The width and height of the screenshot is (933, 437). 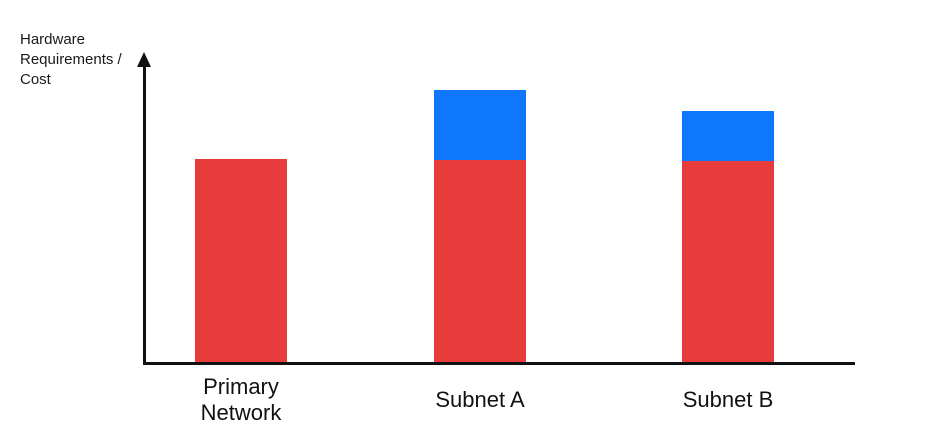 What do you see at coordinates (480, 399) in the screenshot?
I see `x-axis-label-subnet-a: Subnet A` at bounding box center [480, 399].